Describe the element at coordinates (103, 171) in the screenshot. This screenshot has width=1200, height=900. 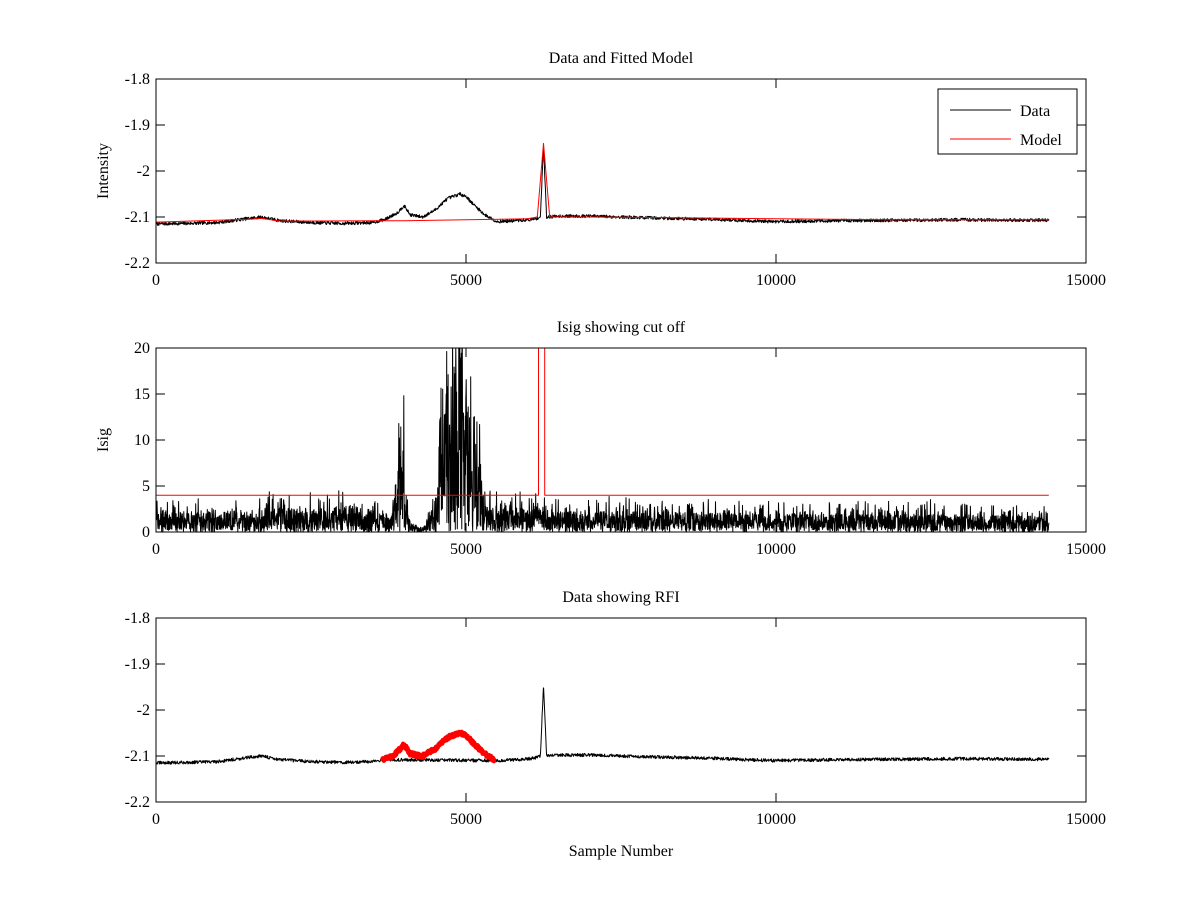
I see `y-axis-label: Intensity` at that location.